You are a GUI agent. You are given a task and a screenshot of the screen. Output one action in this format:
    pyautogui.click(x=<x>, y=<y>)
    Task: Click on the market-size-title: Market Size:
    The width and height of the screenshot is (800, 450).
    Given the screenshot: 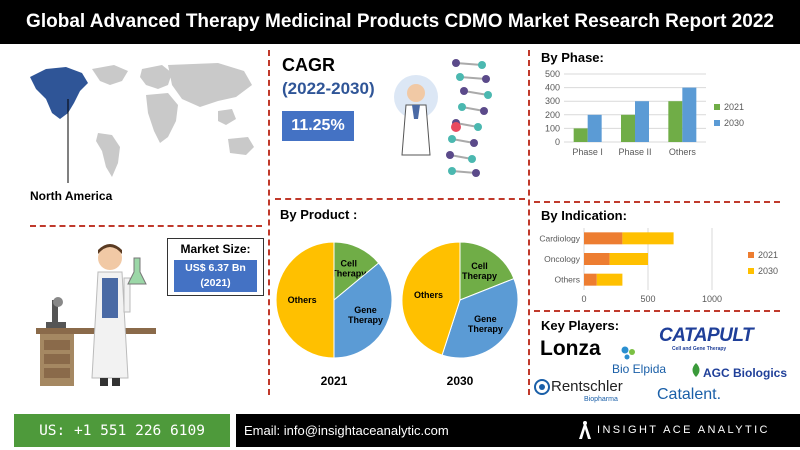 What is the action you would take?
    pyautogui.click(x=215, y=249)
    